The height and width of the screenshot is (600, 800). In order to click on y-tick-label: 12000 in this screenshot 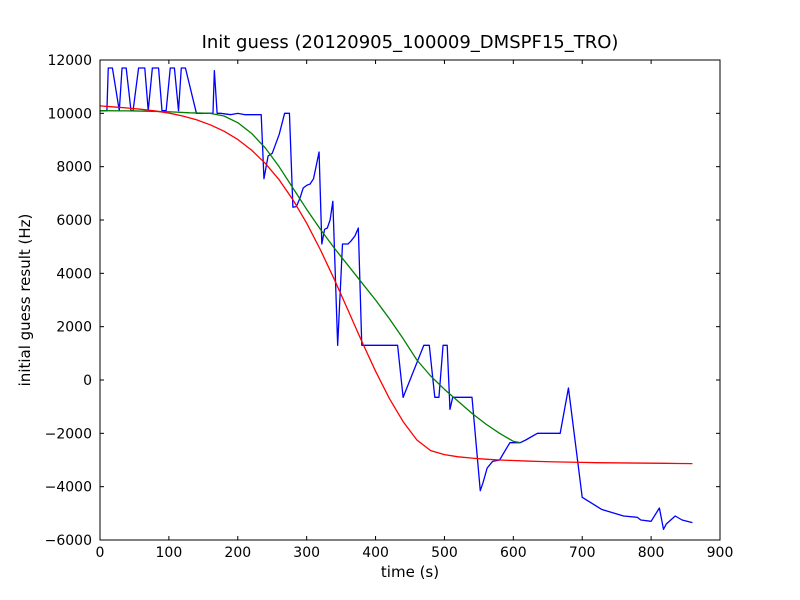, I will do `click(69, 61)`.